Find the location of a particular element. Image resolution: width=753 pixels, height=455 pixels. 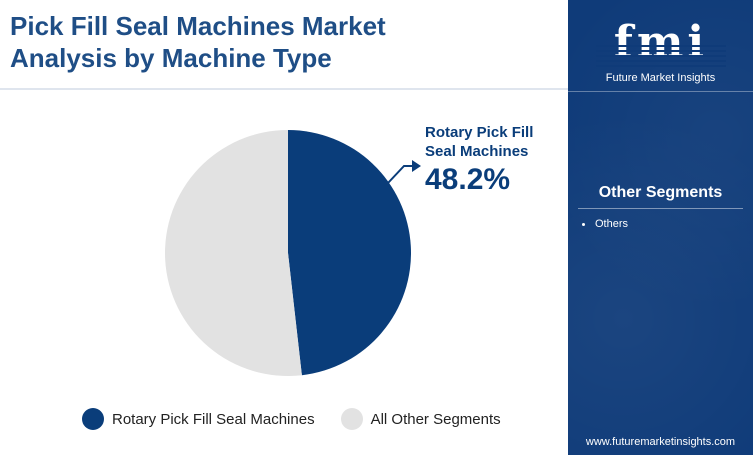

title-line-2: Analysis by Machine Type is located at coordinates (171, 58).